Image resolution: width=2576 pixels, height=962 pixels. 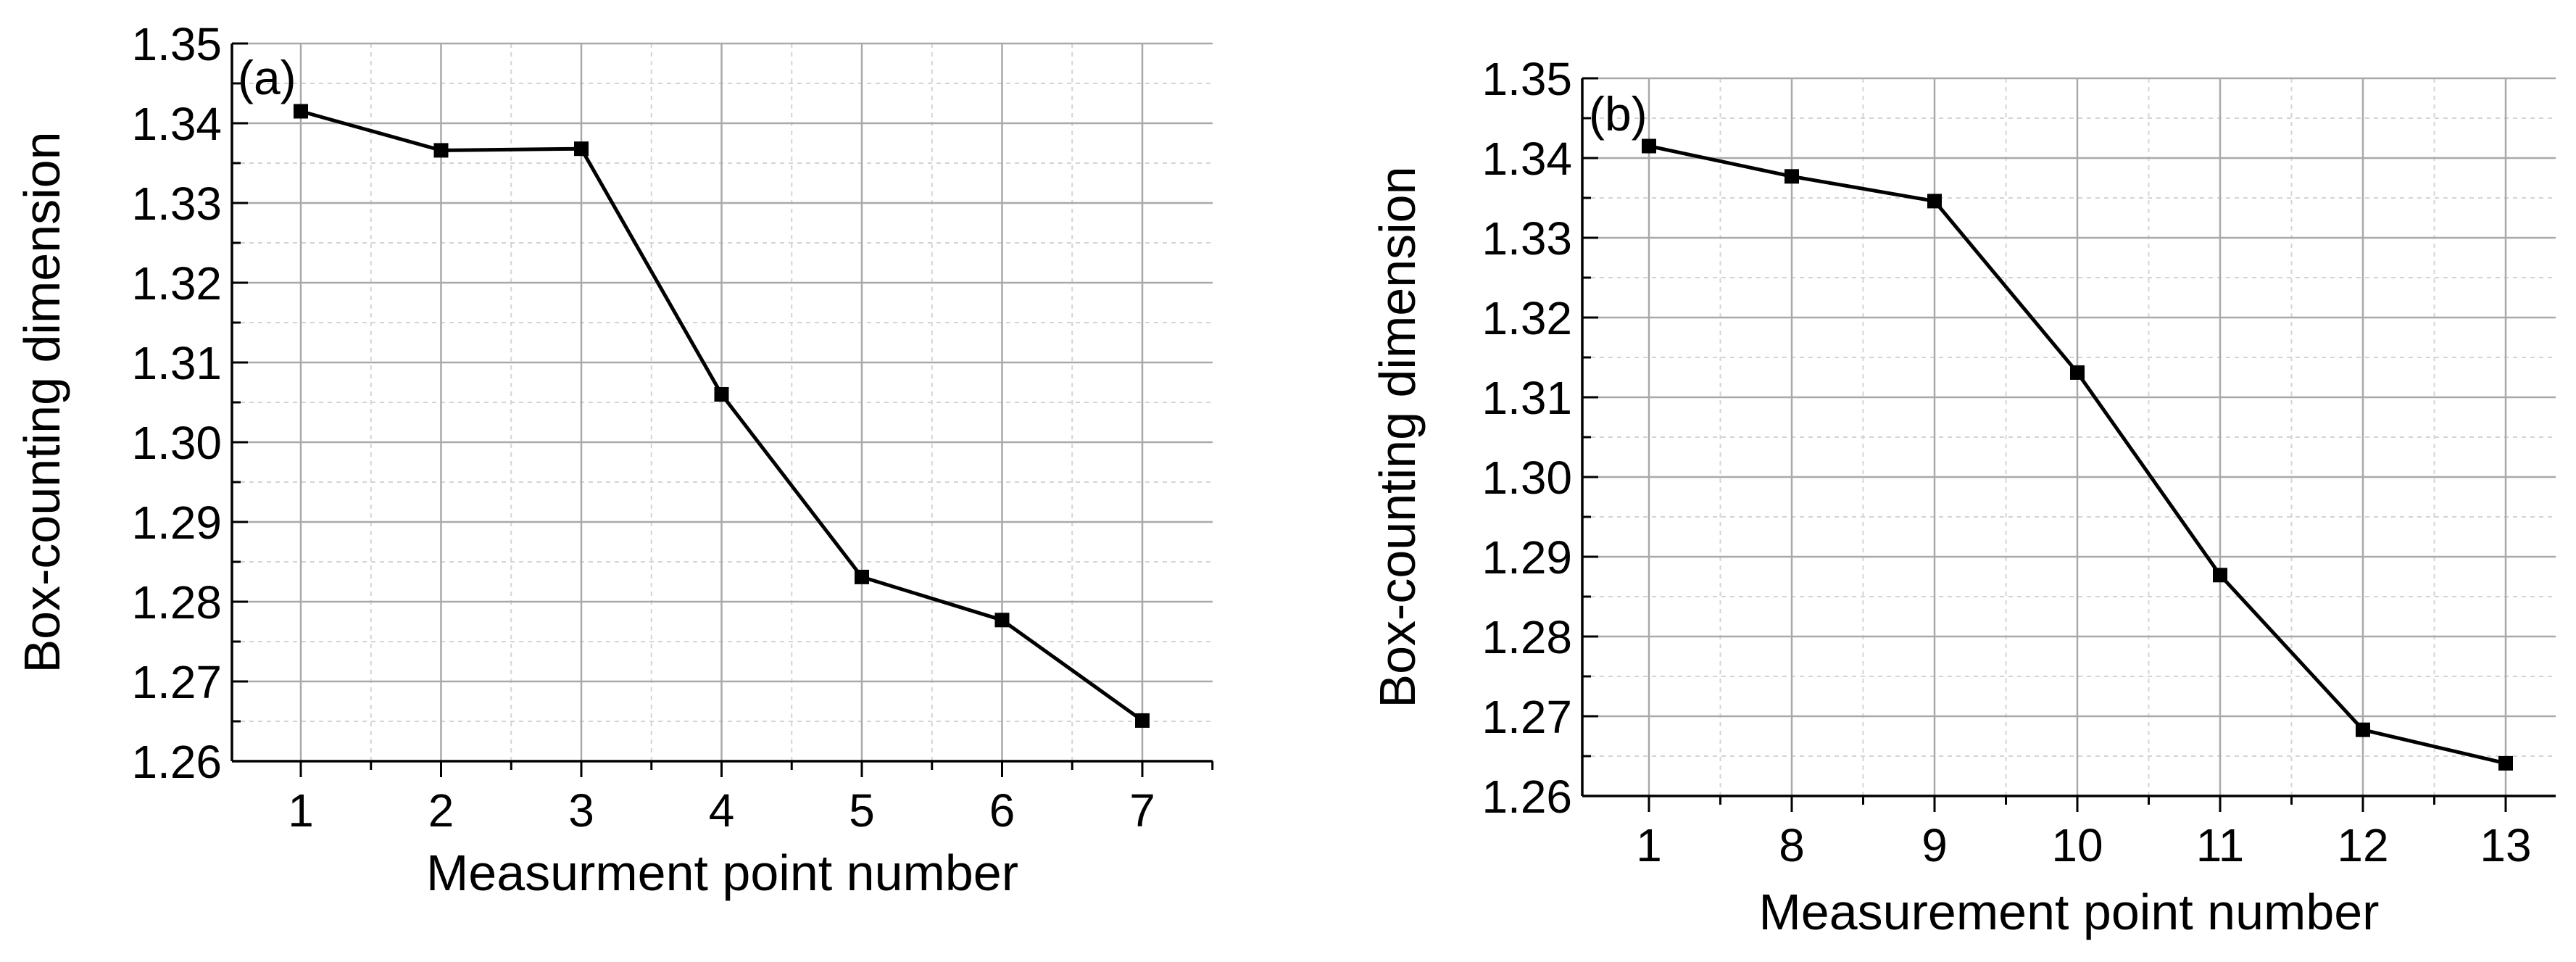 What do you see at coordinates (2077, 845) in the screenshot?
I see `x-tick-label: 10` at bounding box center [2077, 845].